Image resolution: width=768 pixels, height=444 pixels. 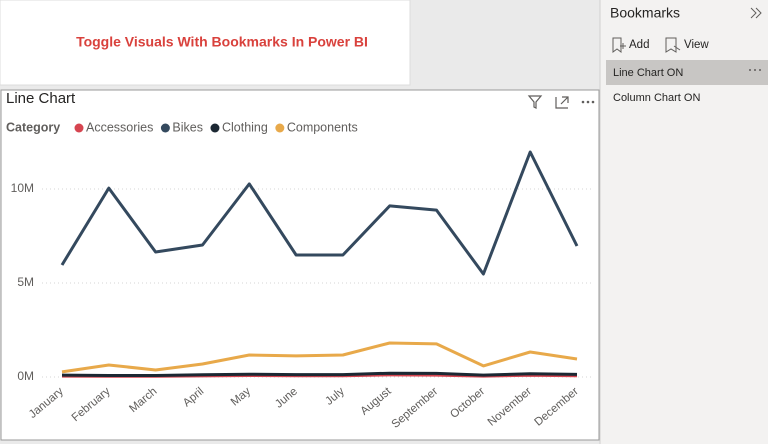 I want to click on y-tick-label: 10M, so click(x=22, y=188).